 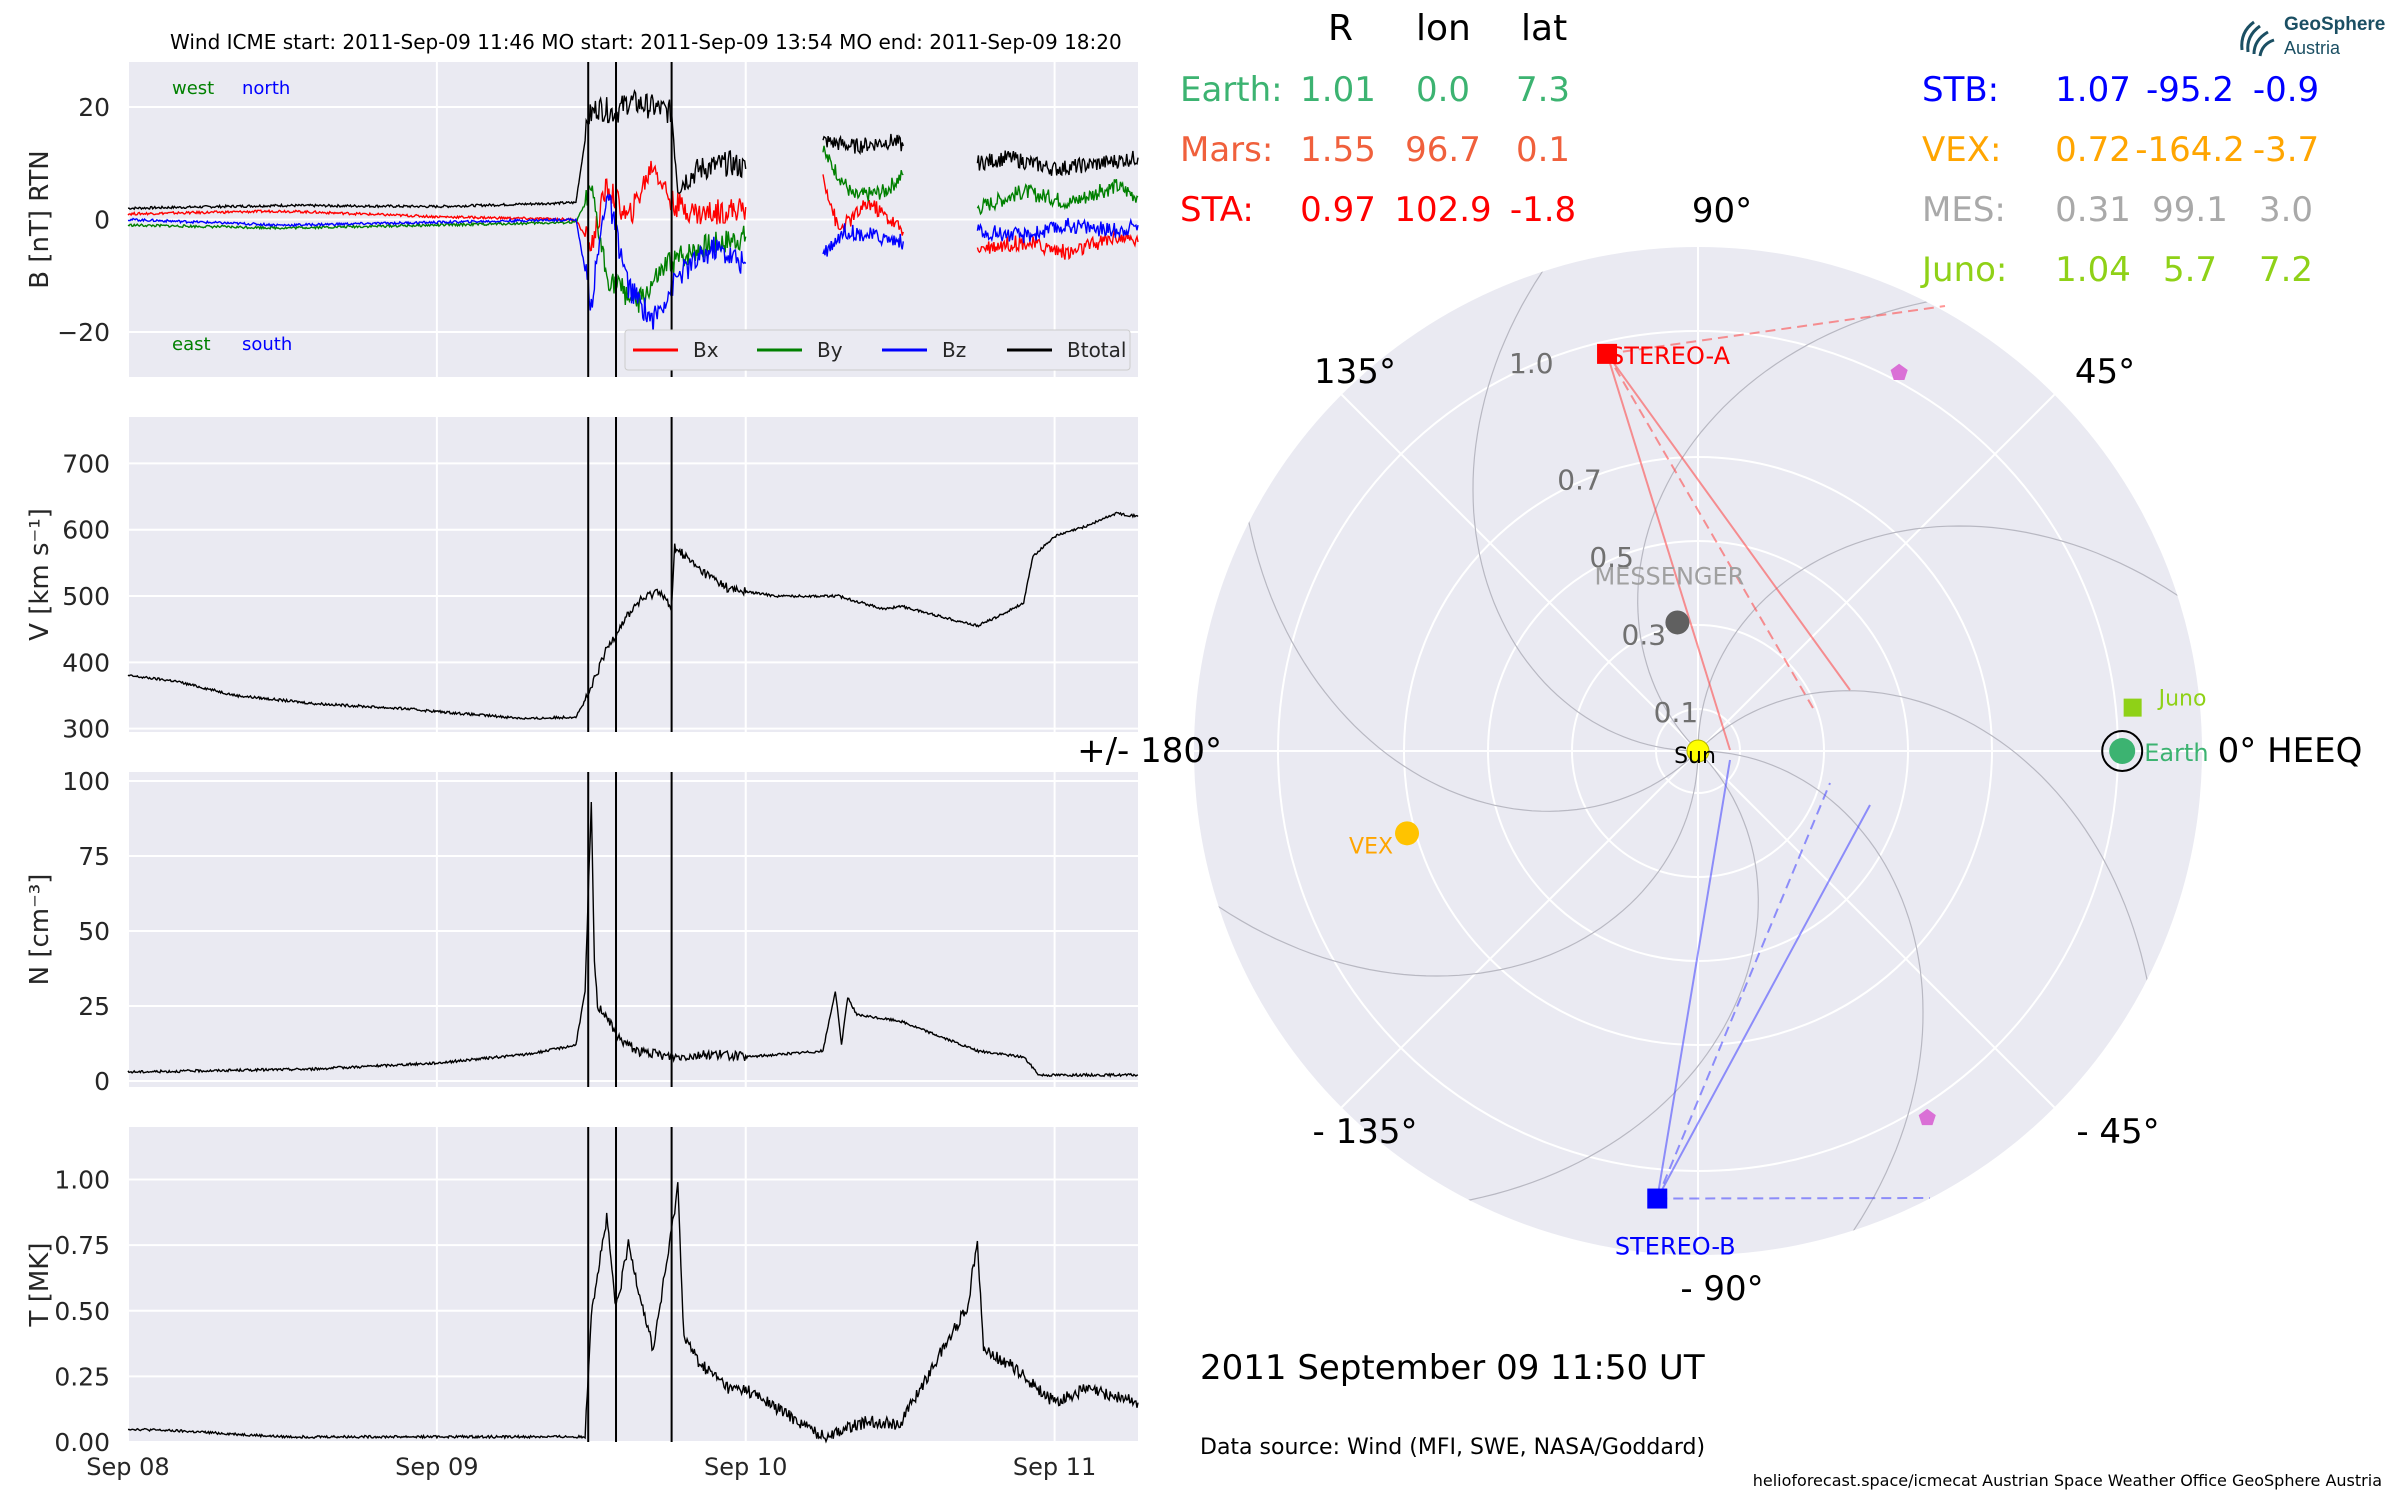 What do you see at coordinates (1543, 210) in the screenshot?
I see `table-left-row-lat: -1.8` at bounding box center [1543, 210].